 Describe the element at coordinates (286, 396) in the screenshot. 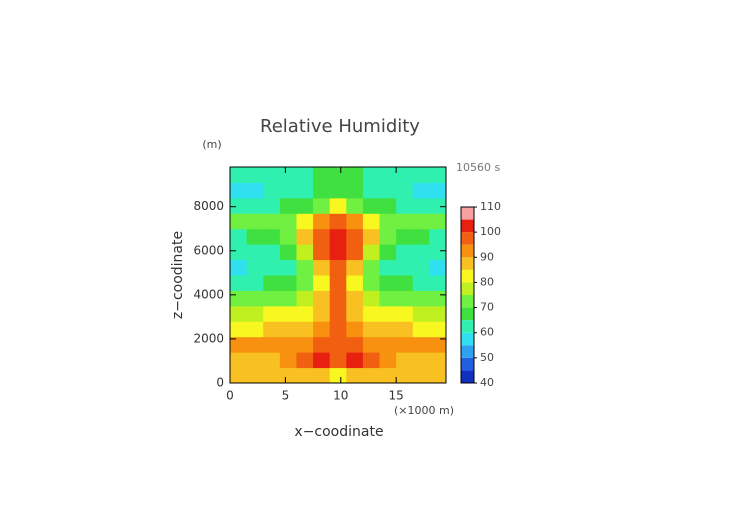

I see `x-tick-label: 5` at that location.